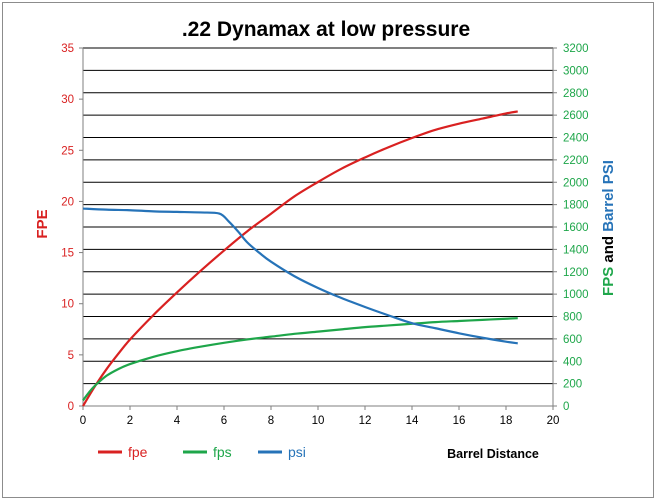 The height and width of the screenshot is (500, 656). I want to click on x-tick-label: 4, so click(177, 421).